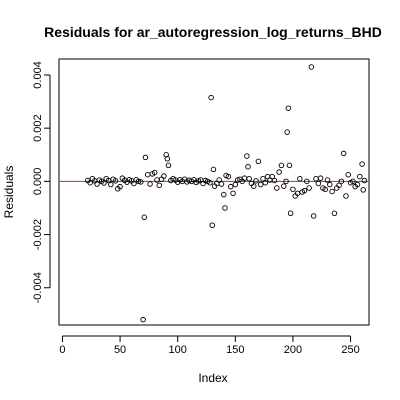 The image size is (400, 400). Describe the element at coordinates (293, 350) in the screenshot. I see `x-tick-label: 200` at that location.